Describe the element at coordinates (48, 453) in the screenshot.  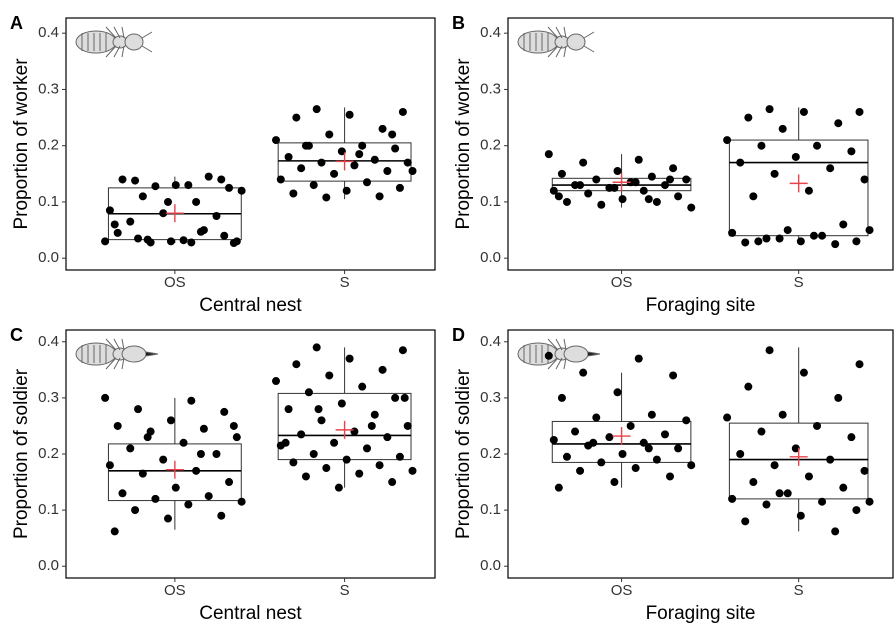
I see `y-tick-label: 0.2` at that location.